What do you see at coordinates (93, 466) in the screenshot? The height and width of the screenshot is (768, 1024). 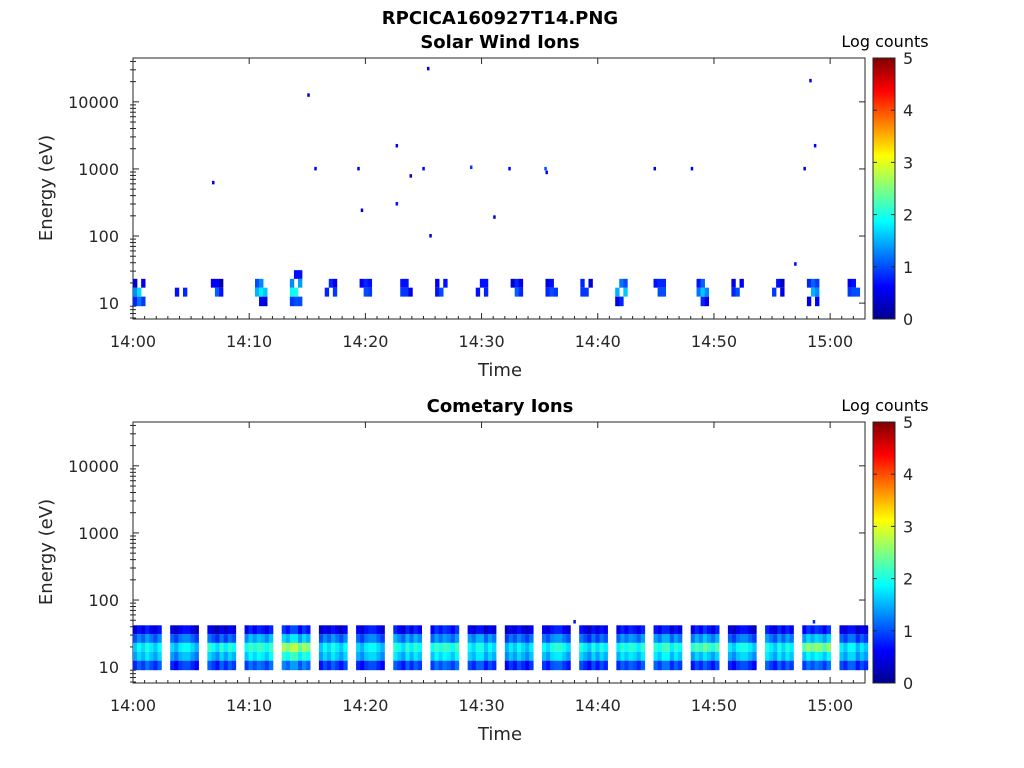 I see `y-tick-label: 10000` at bounding box center [93, 466].